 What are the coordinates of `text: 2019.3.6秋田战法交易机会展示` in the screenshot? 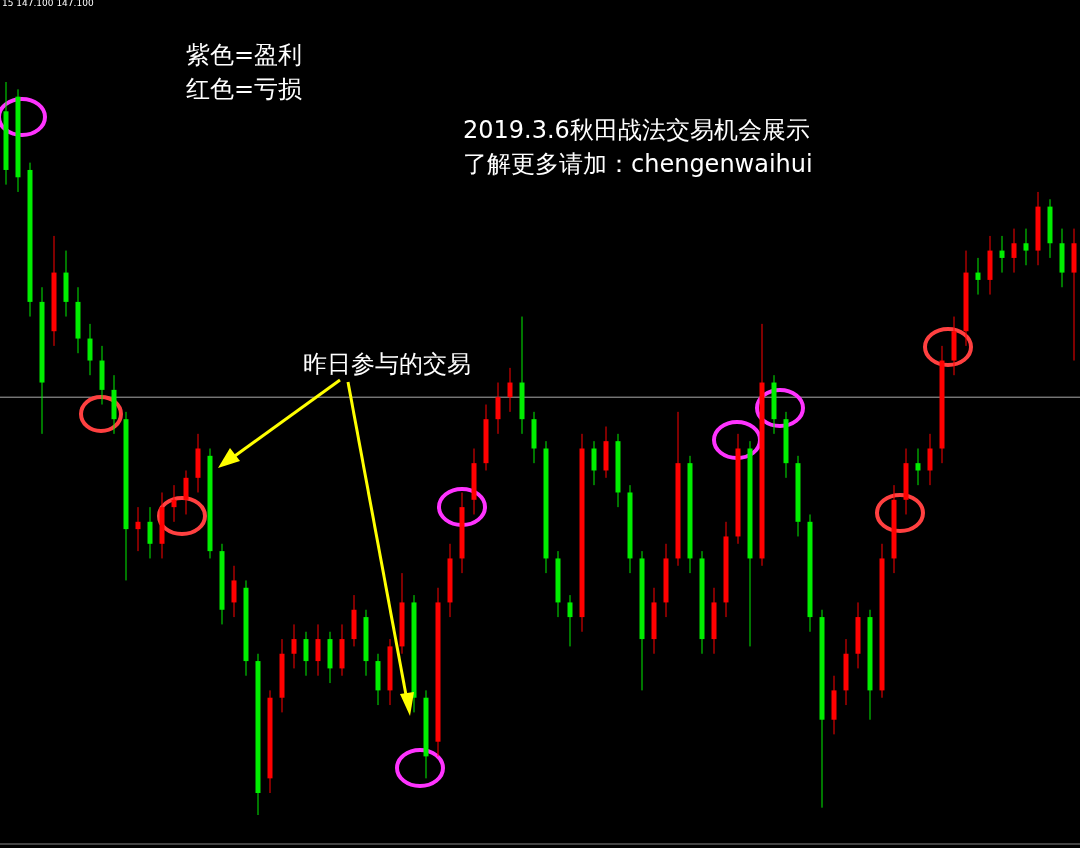 It's located at (636, 130).